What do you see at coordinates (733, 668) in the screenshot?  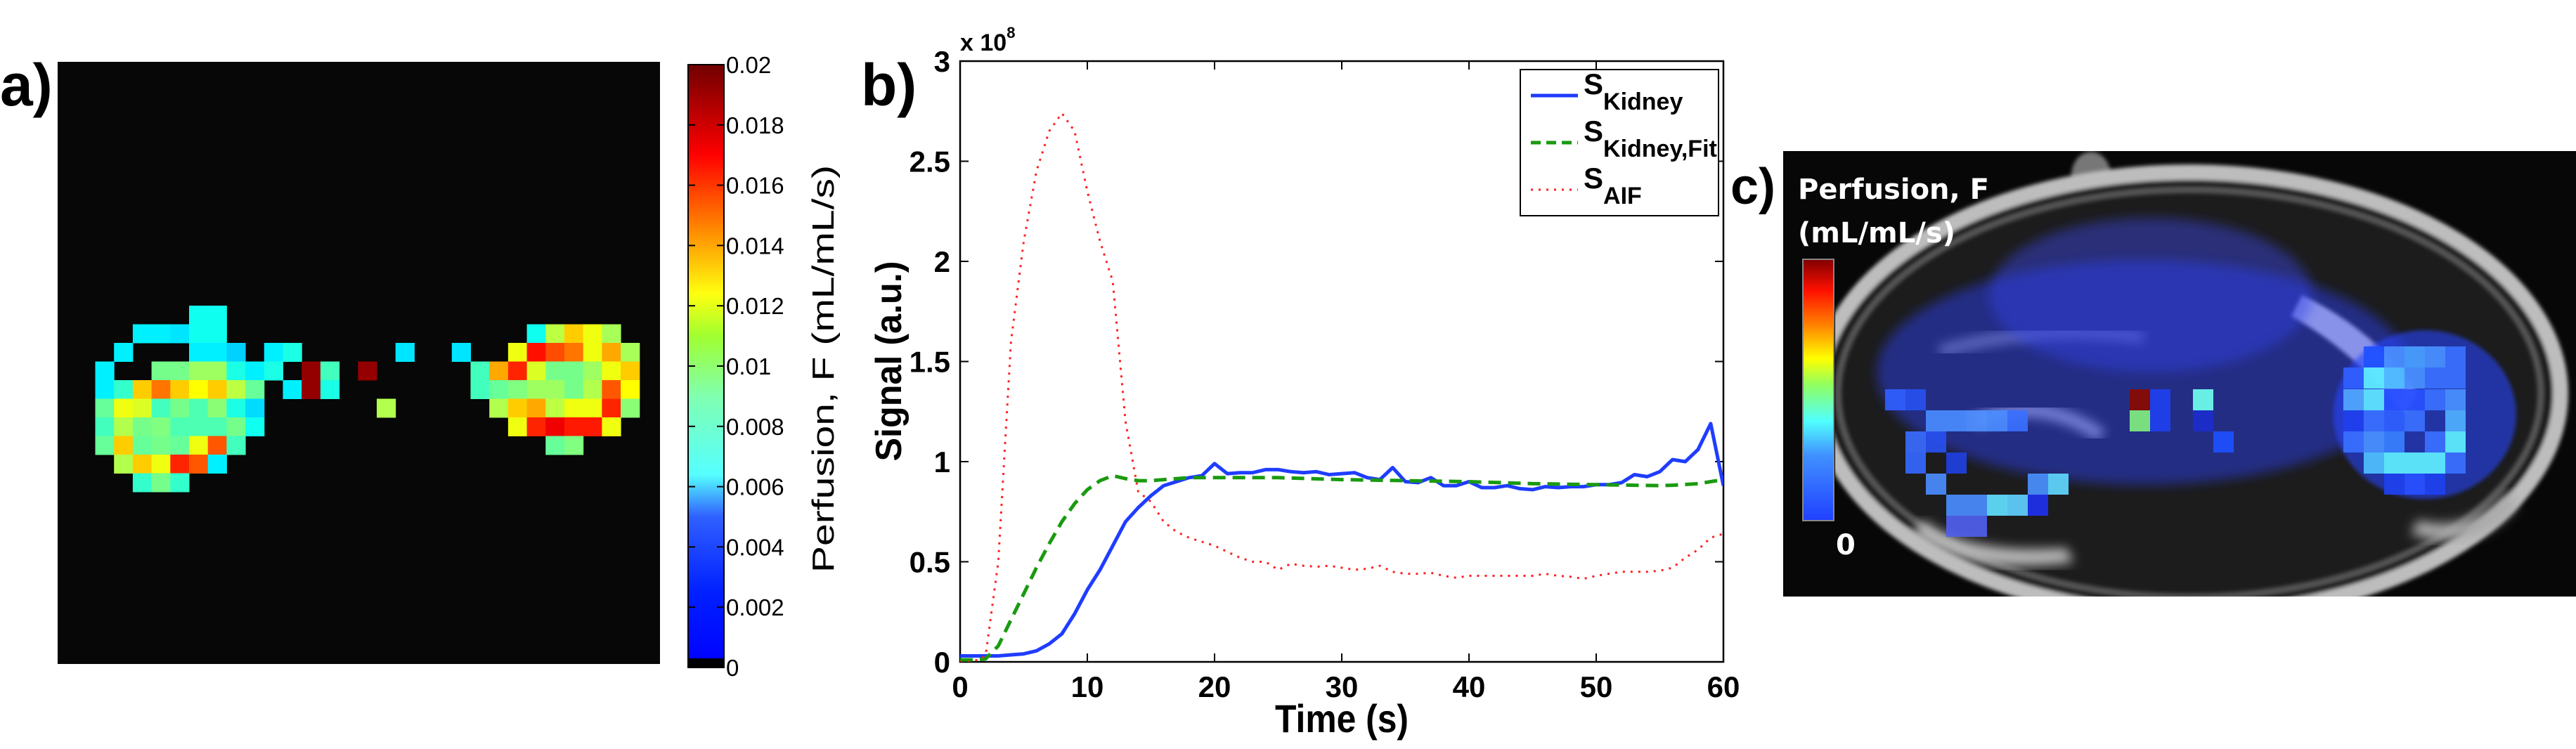 I see `colorbar-a-tick-label: 0` at bounding box center [733, 668].